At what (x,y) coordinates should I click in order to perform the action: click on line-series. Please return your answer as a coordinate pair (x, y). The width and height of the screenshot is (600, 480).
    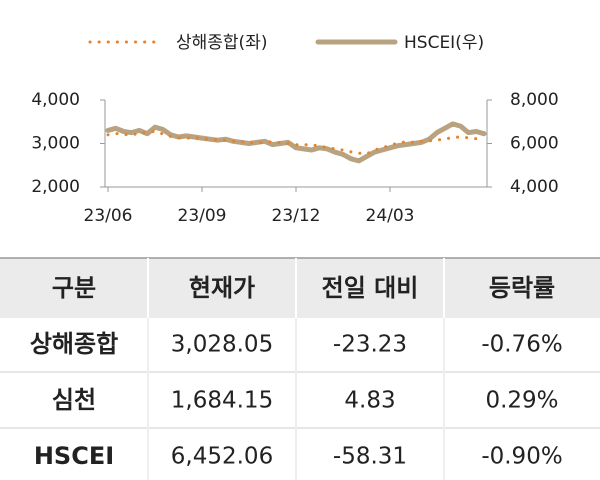
    Looking at the image, I should click on (296, 142).